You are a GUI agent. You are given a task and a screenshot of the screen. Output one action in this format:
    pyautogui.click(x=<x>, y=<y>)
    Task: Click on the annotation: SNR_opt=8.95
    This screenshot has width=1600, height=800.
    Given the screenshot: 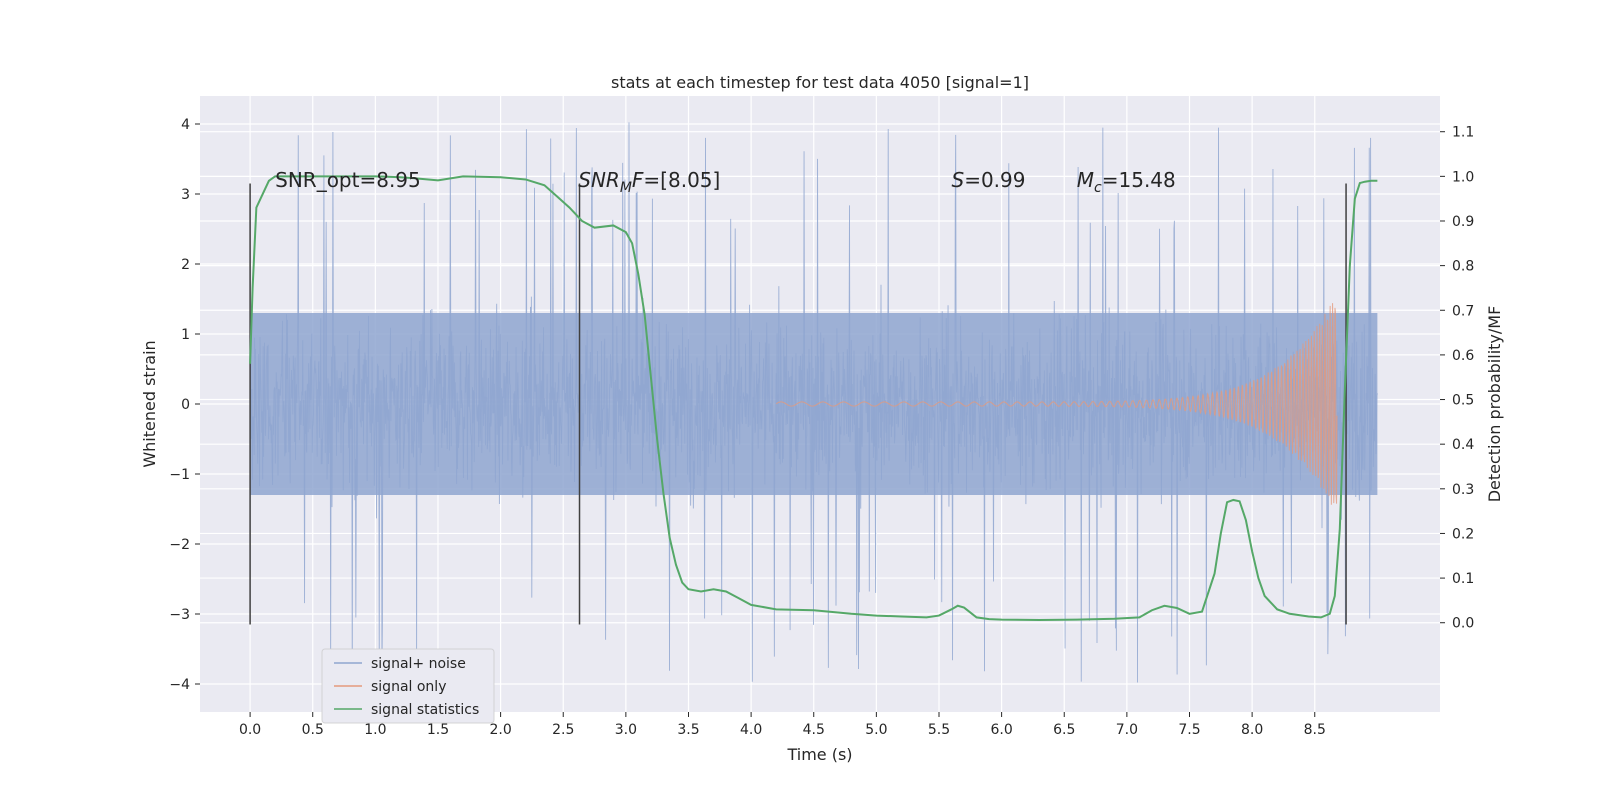 What is the action you would take?
    pyautogui.click(x=348, y=180)
    